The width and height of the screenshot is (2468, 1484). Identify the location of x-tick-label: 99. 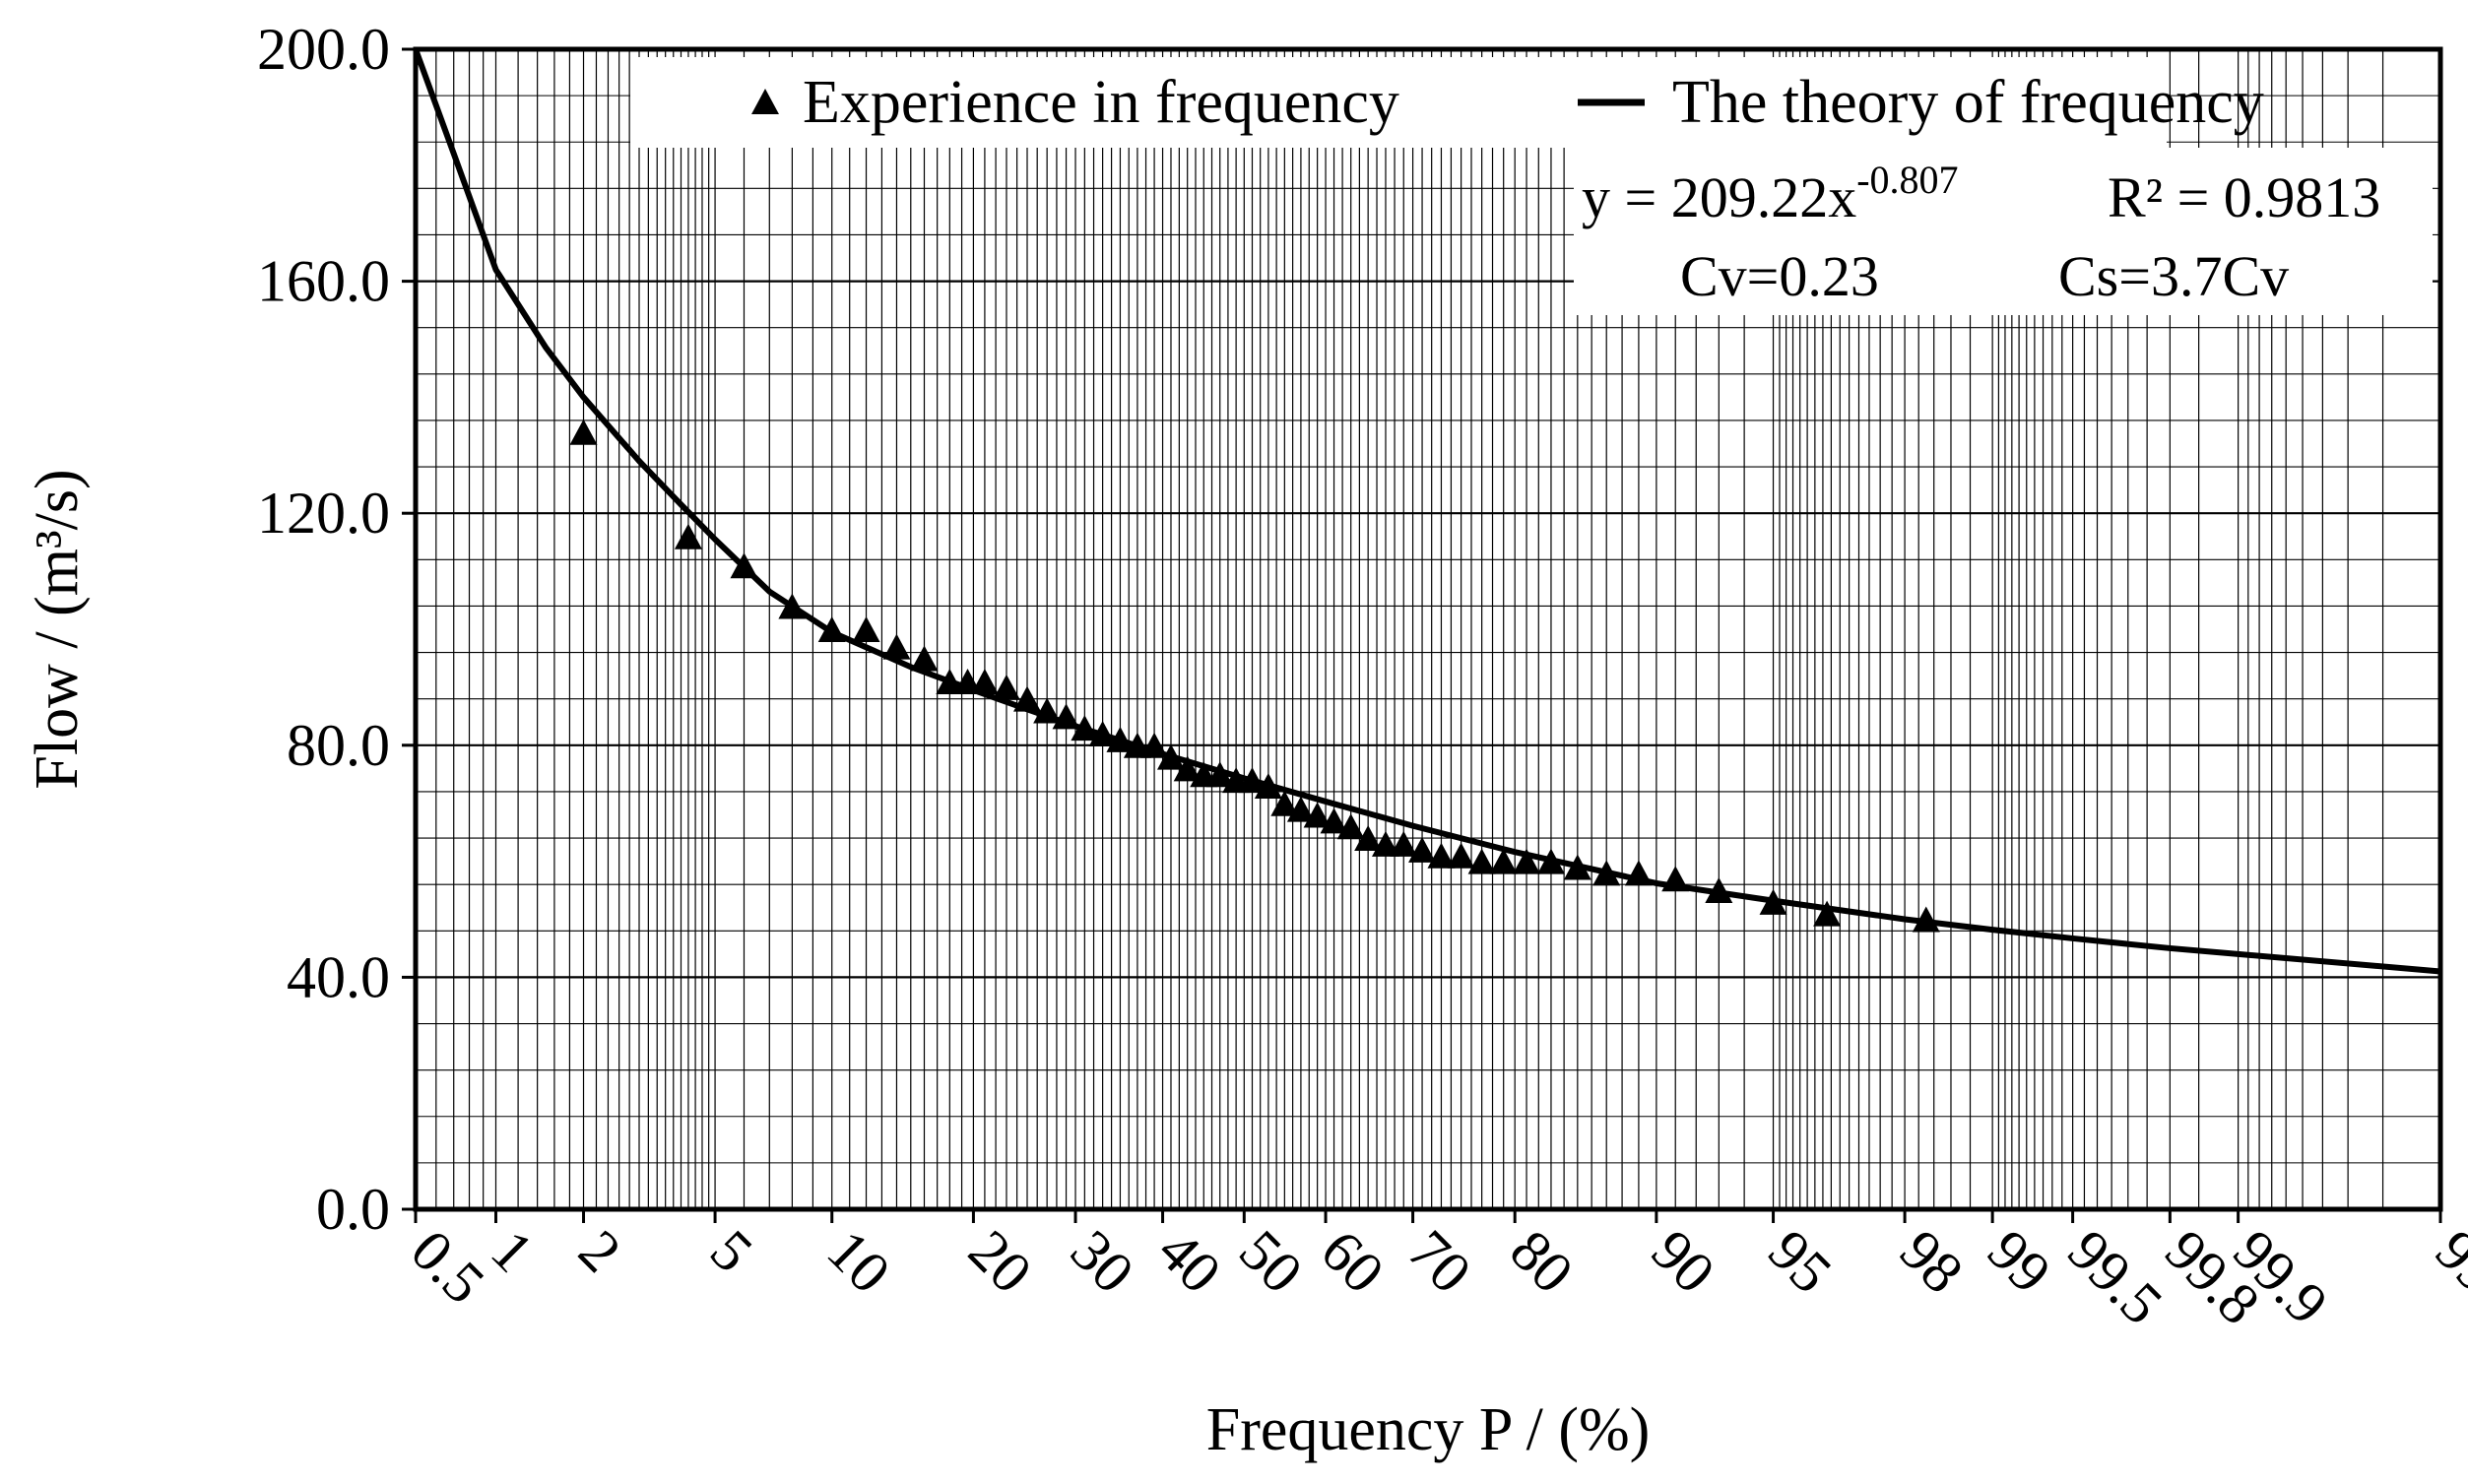
(2020, 1262).